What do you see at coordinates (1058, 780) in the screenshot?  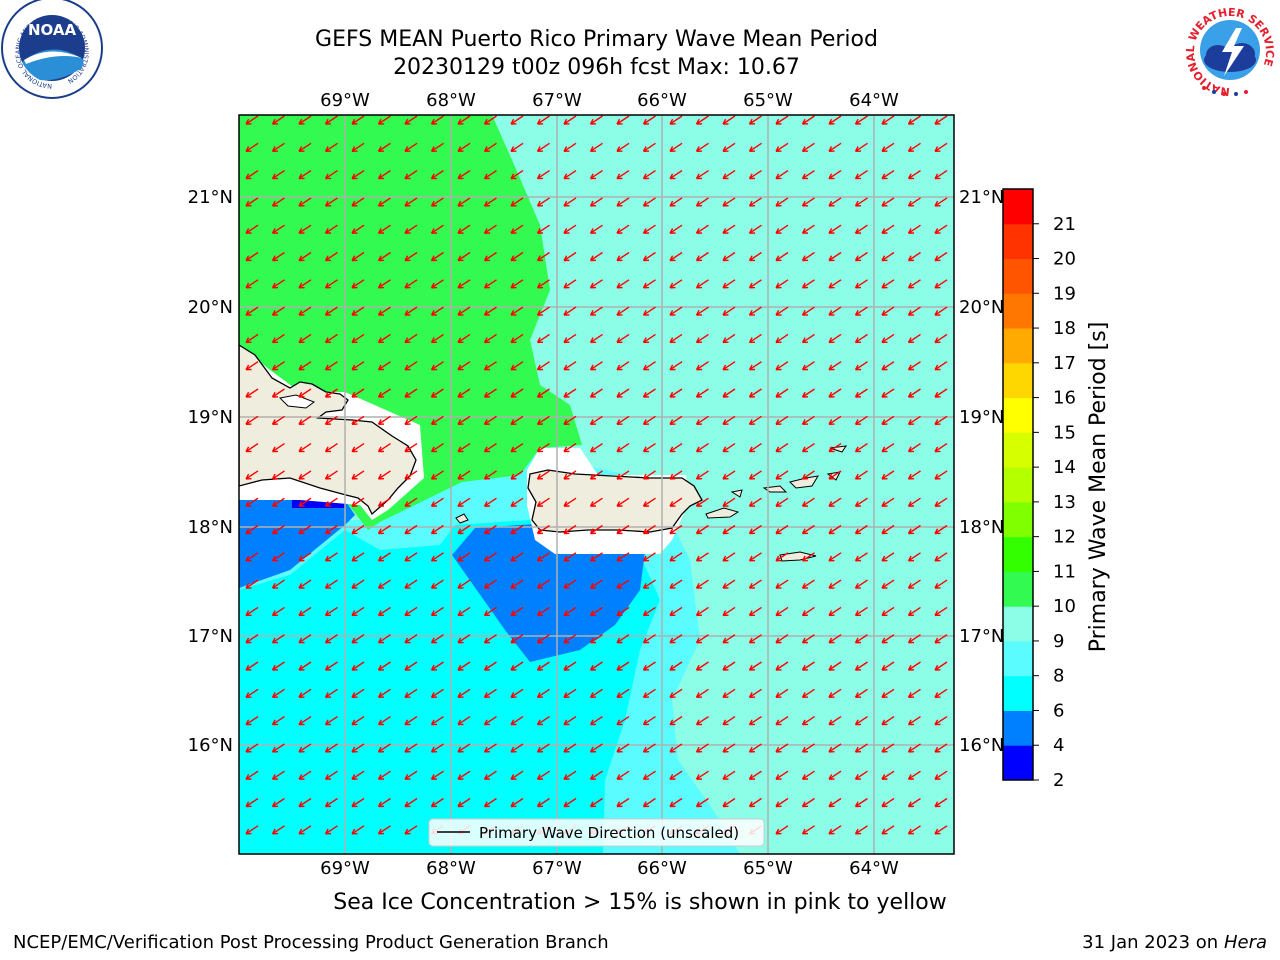 I see `colorbar-tick-label: 2` at bounding box center [1058, 780].